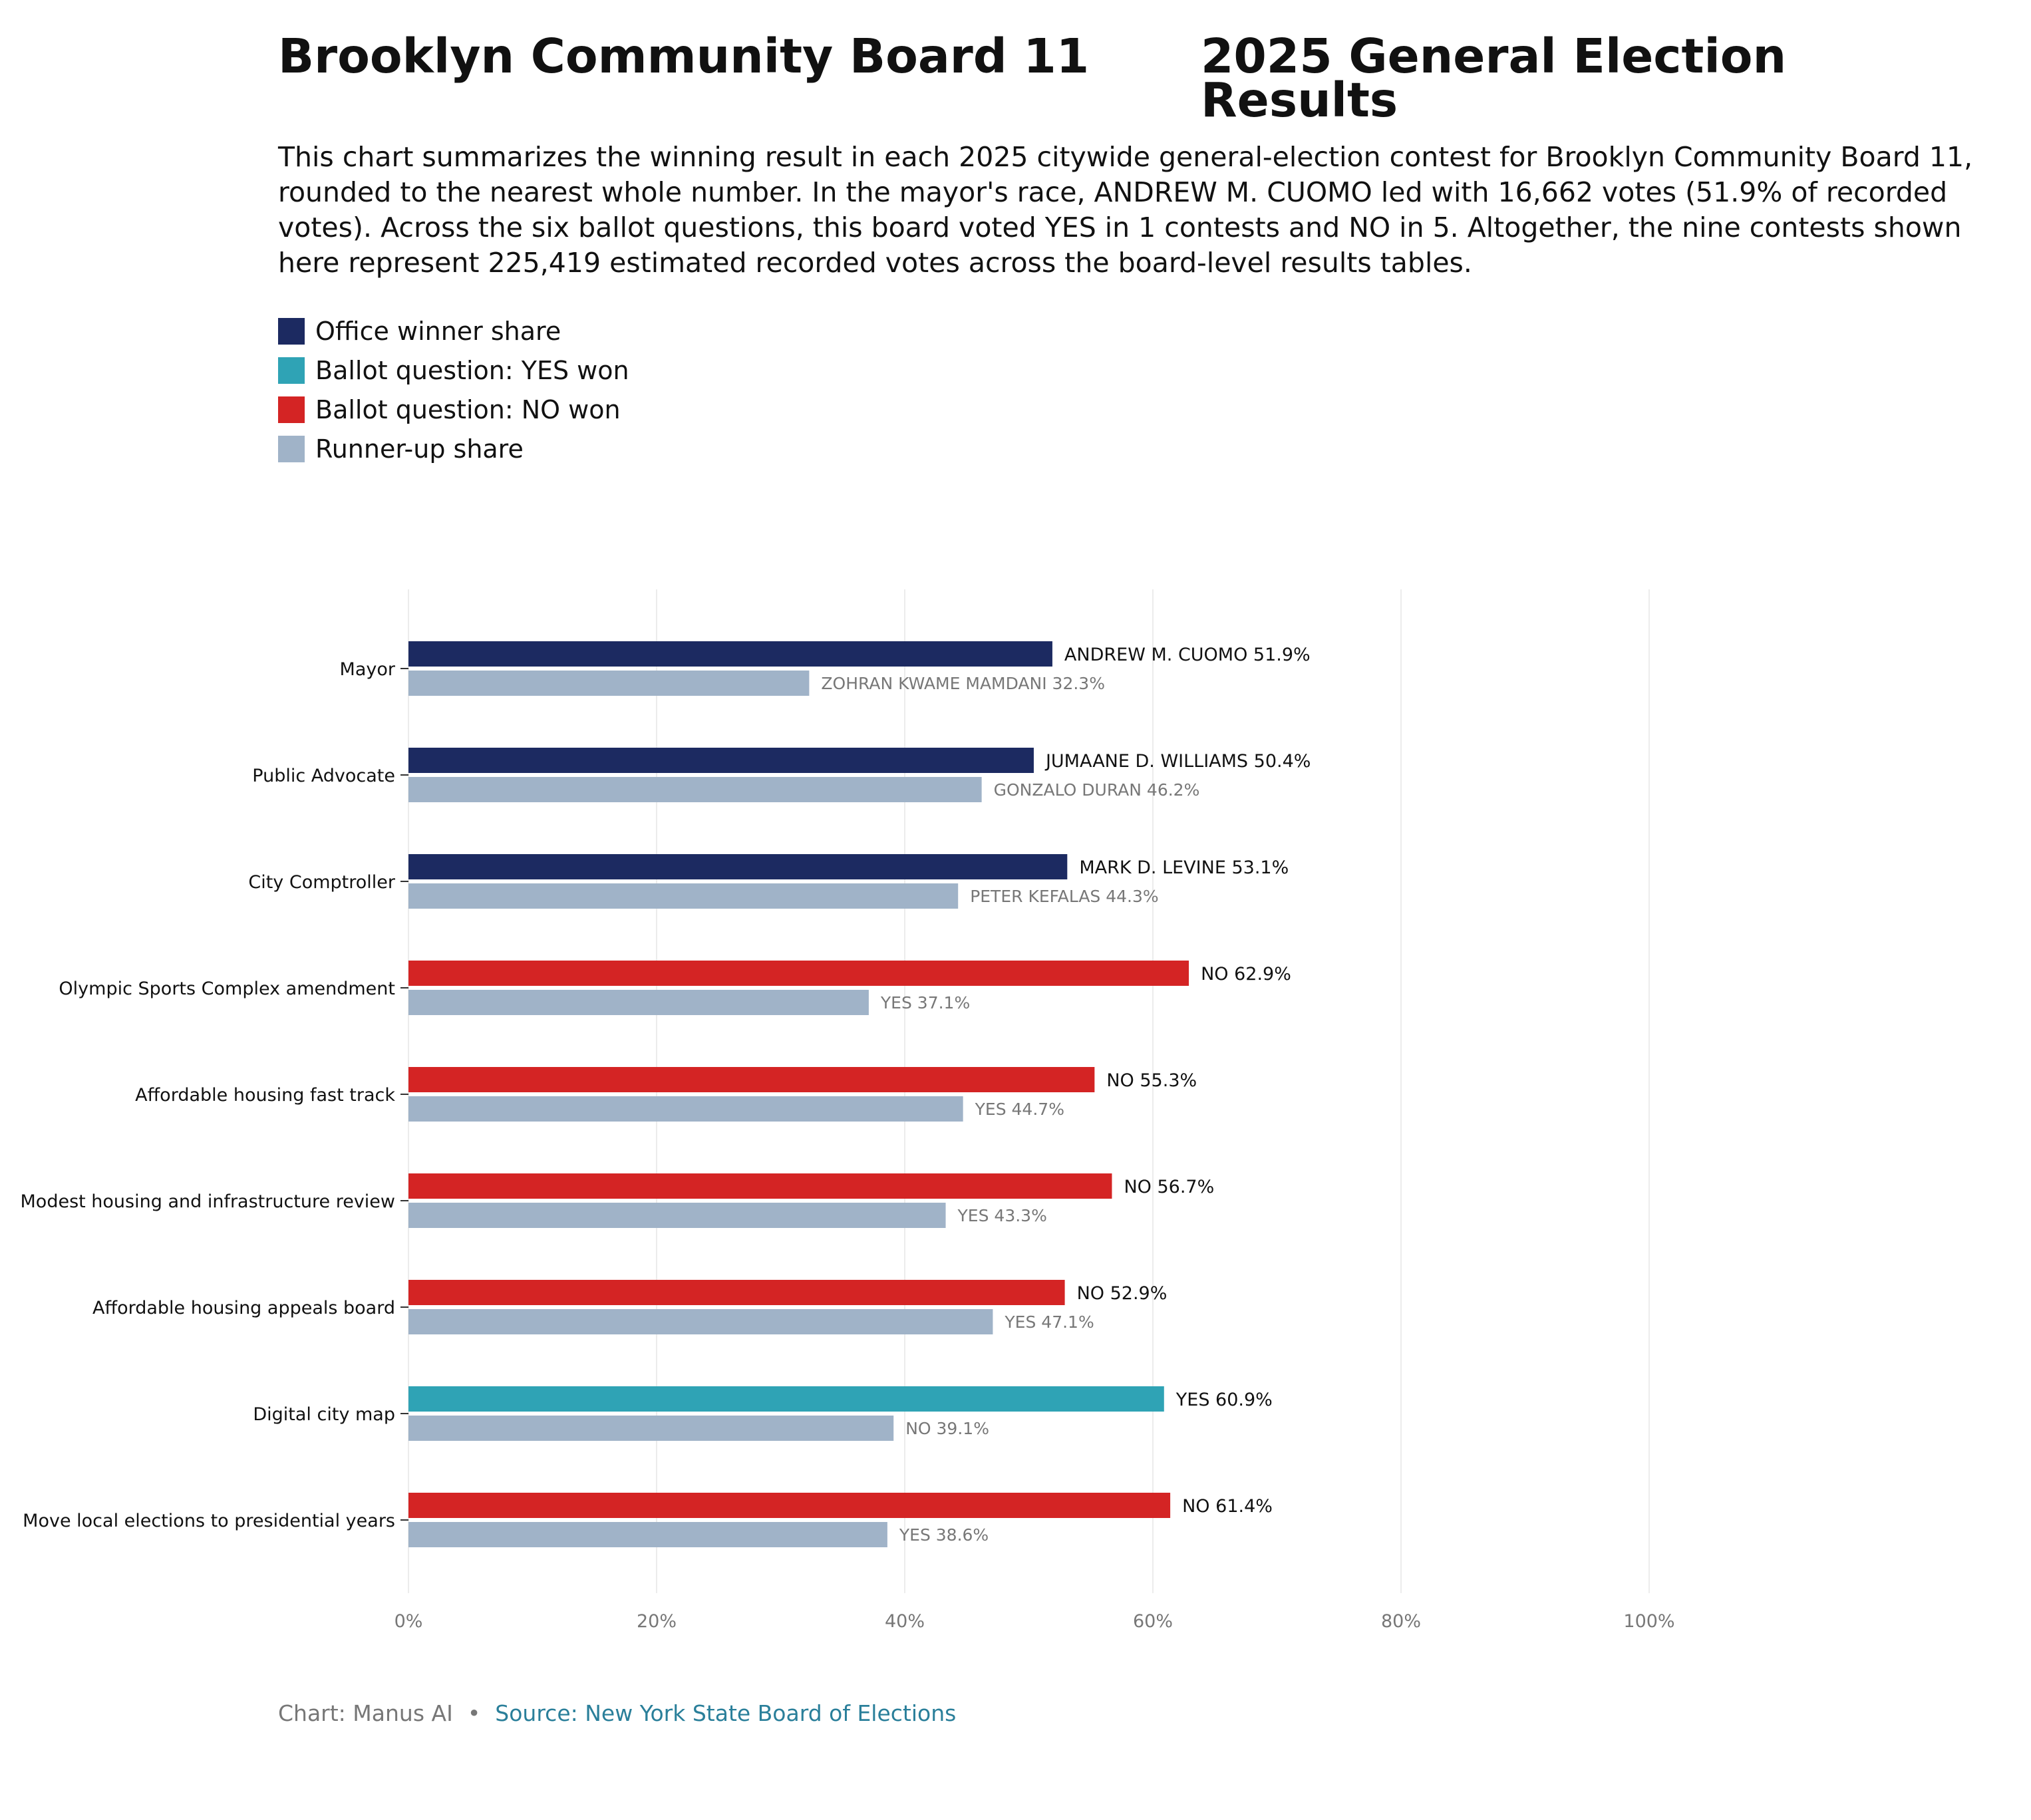 This screenshot has width=2031, height=1820. What do you see at coordinates (365, 1713) in the screenshot?
I see `chart-credit: Chart: Manus AI` at bounding box center [365, 1713].